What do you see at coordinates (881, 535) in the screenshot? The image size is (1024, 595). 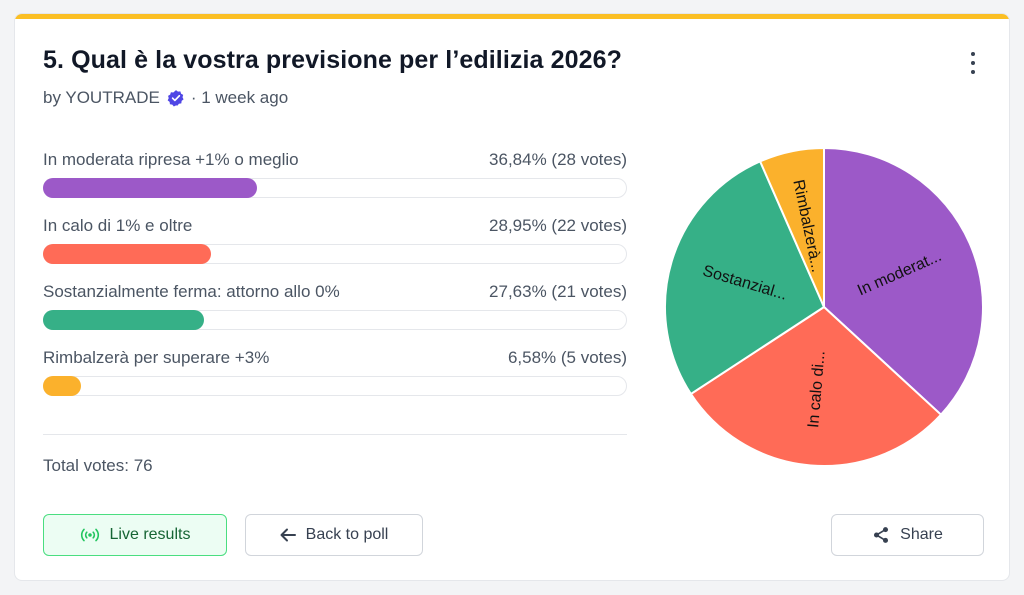 I see `share-icon` at bounding box center [881, 535].